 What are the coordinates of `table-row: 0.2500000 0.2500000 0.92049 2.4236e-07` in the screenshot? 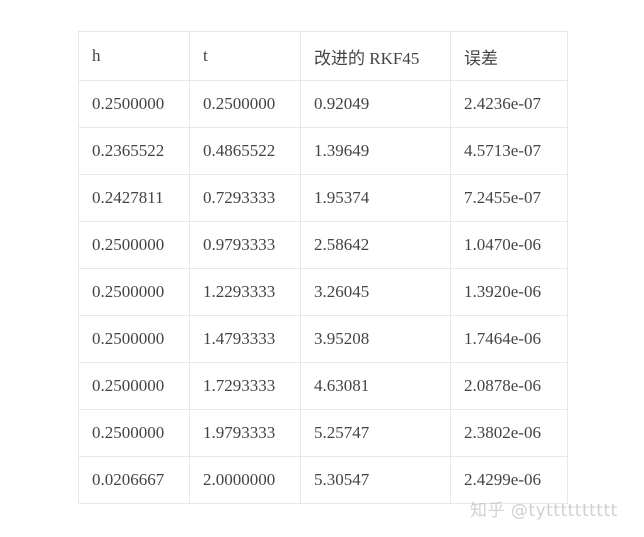 It's located at (323, 104).